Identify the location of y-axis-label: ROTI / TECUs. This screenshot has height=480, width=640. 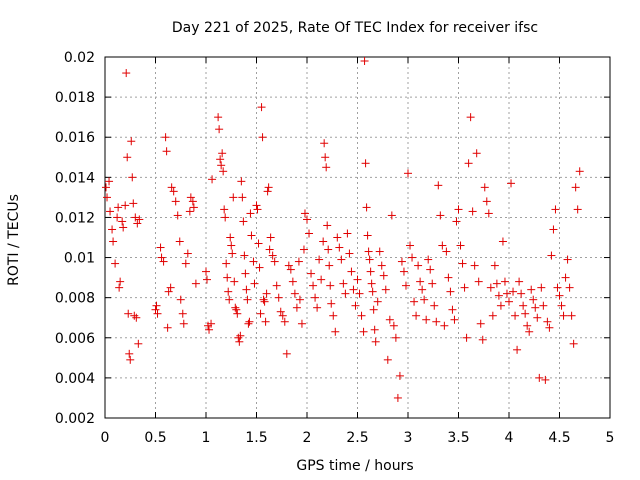
(14, 240).